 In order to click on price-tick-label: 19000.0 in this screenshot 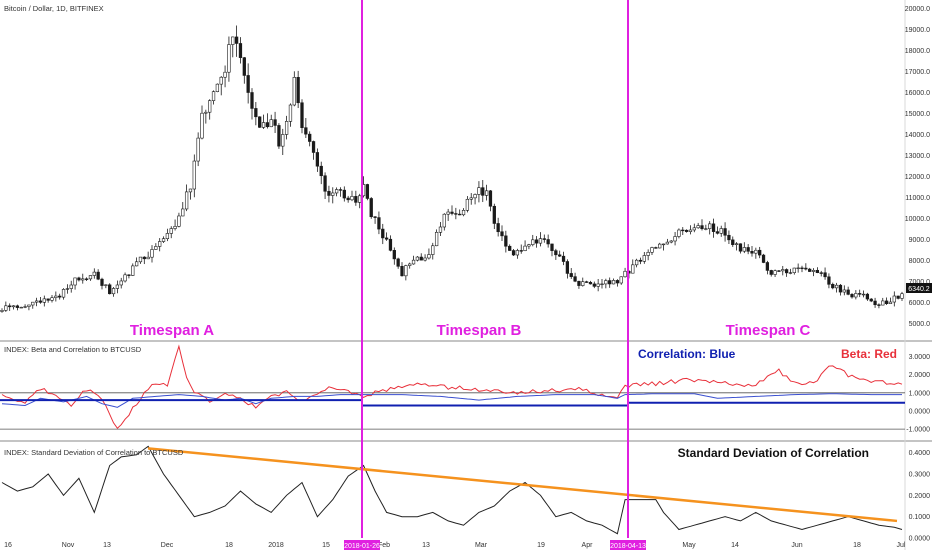, I will do `click(917, 30)`.